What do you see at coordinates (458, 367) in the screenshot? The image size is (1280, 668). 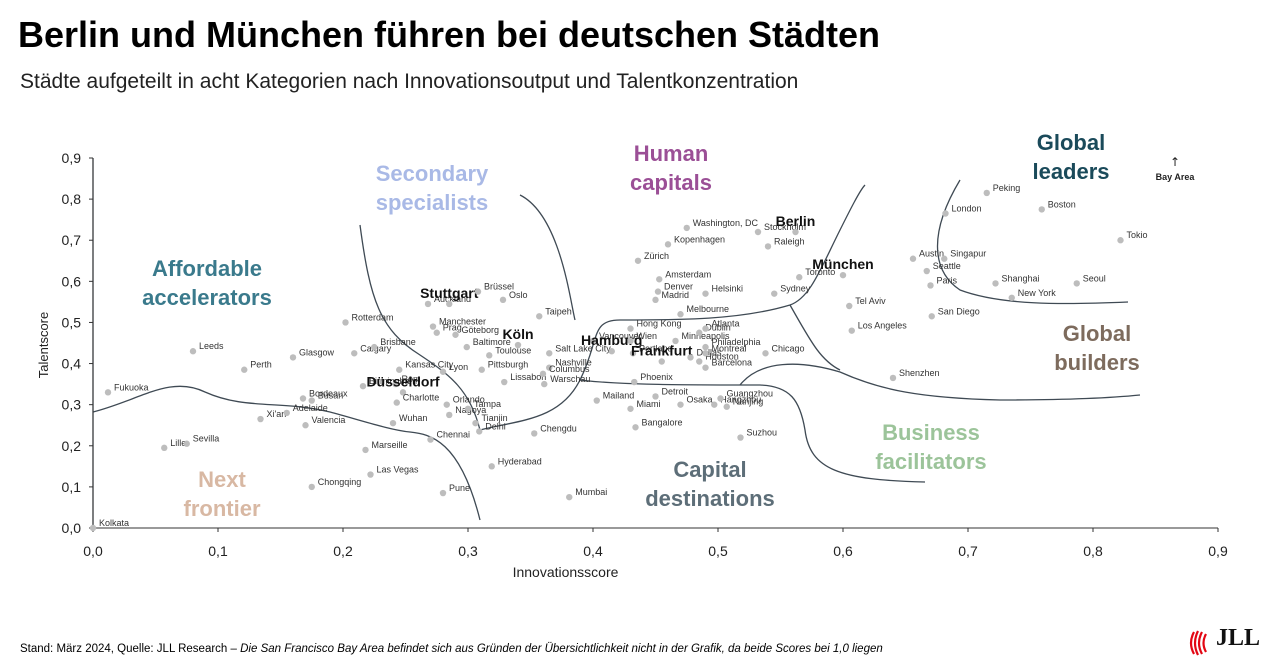 I see `point-label: Lyon` at bounding box center [458, 367].